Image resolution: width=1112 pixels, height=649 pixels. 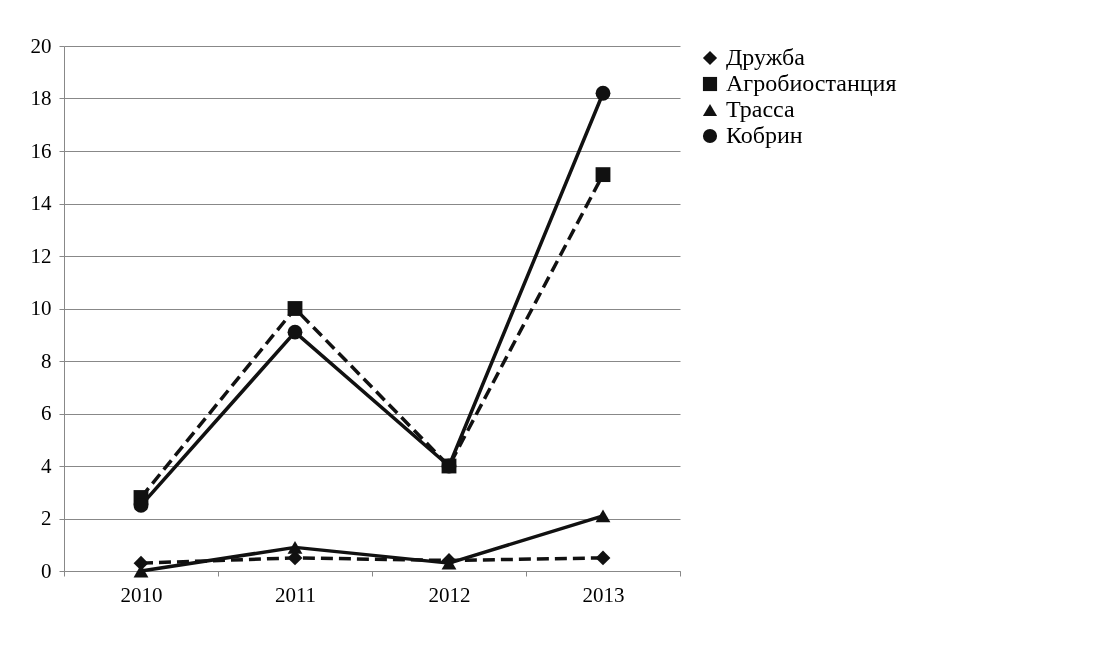 I want to click on y-tick-label: 14, so click(x=41, y=203).